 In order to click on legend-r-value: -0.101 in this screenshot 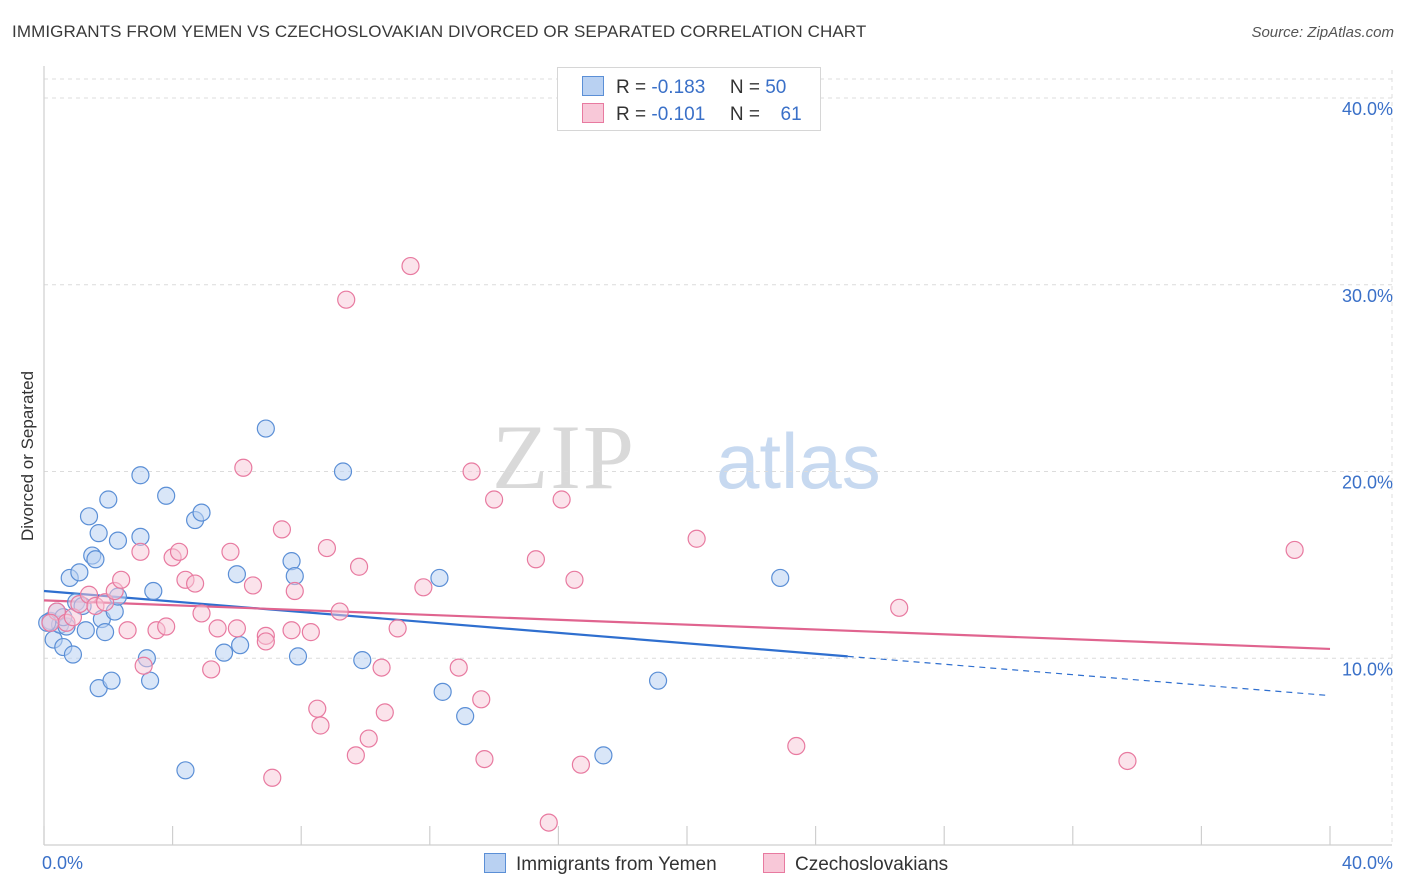, I will do `click(678, 114)`.